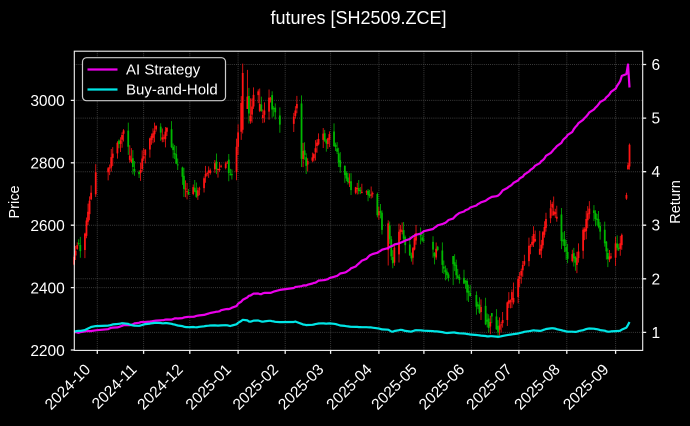  What do you see at coordinates (656, 226) in the screenshot?
I see `svg-text: 3` at bounding box center [656, 226].